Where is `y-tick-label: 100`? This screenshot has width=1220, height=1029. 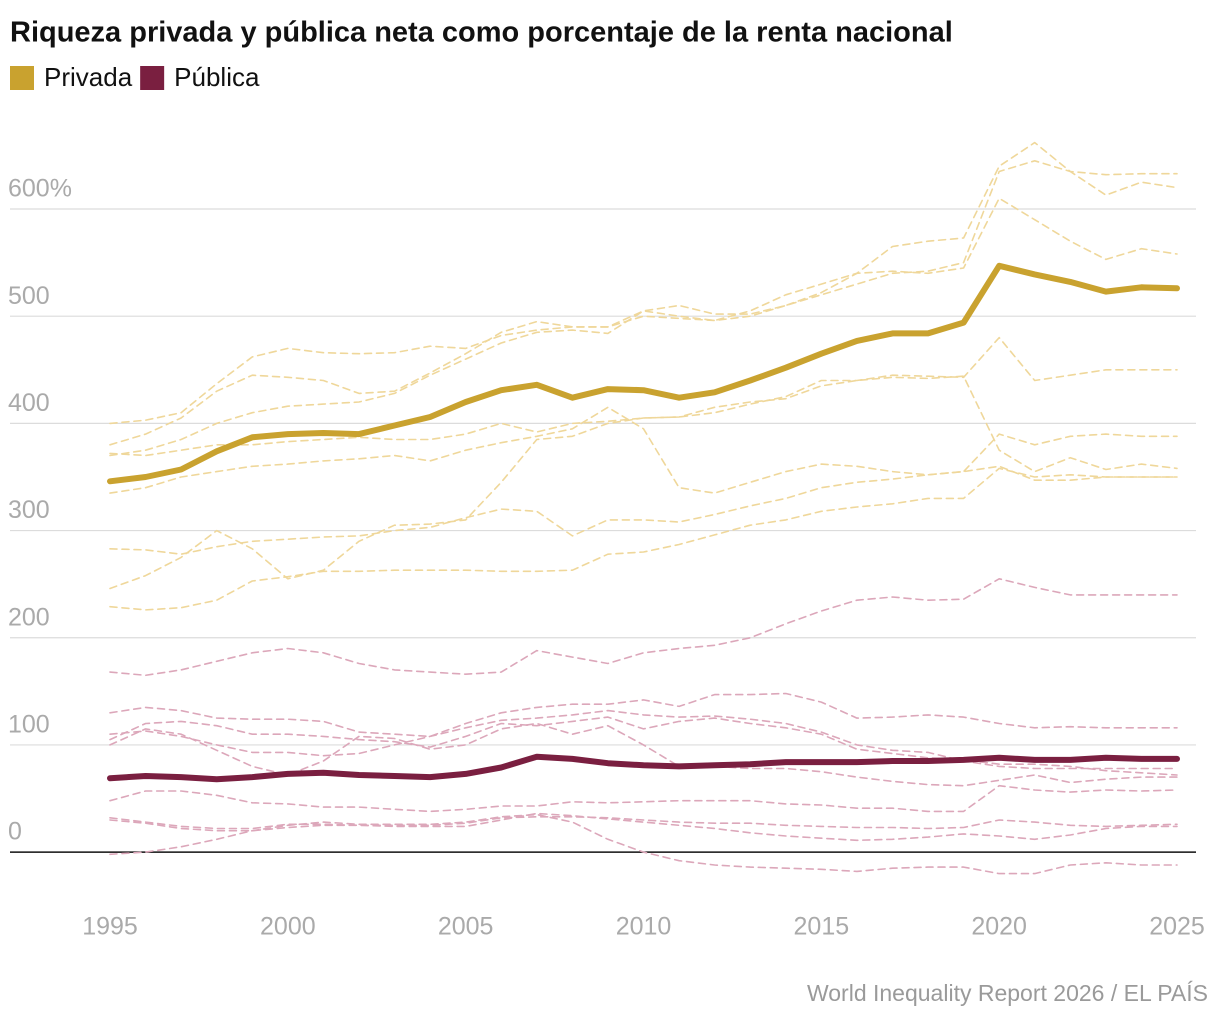
y-tick-label: 100 is located at coordinates (29, 725).